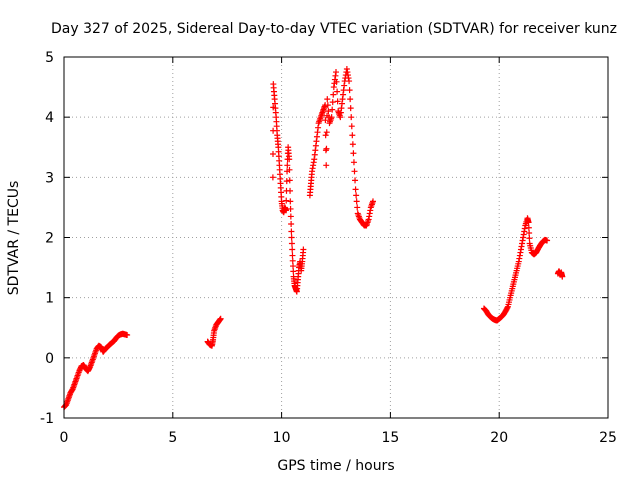  Describe the element at coordinates (47, 419) in the screenshot. I see `y-tick-label: -1` at that location.